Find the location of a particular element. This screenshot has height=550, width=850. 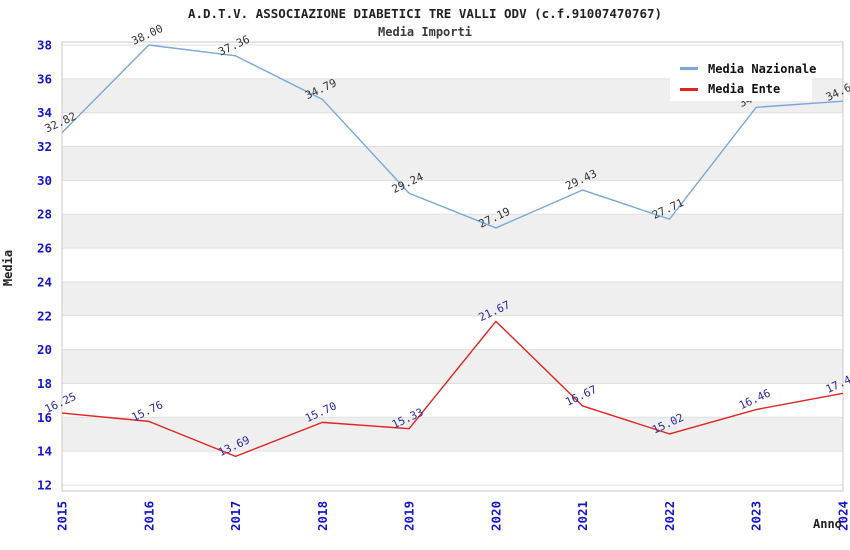

y-tick-label: 16 is located at coordinates (44, 417).